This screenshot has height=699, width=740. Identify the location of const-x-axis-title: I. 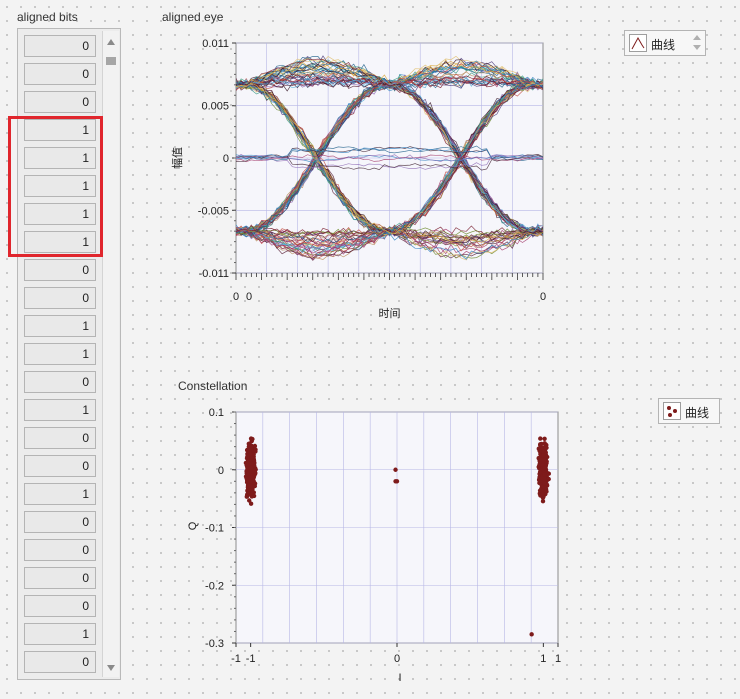
(399, 678).